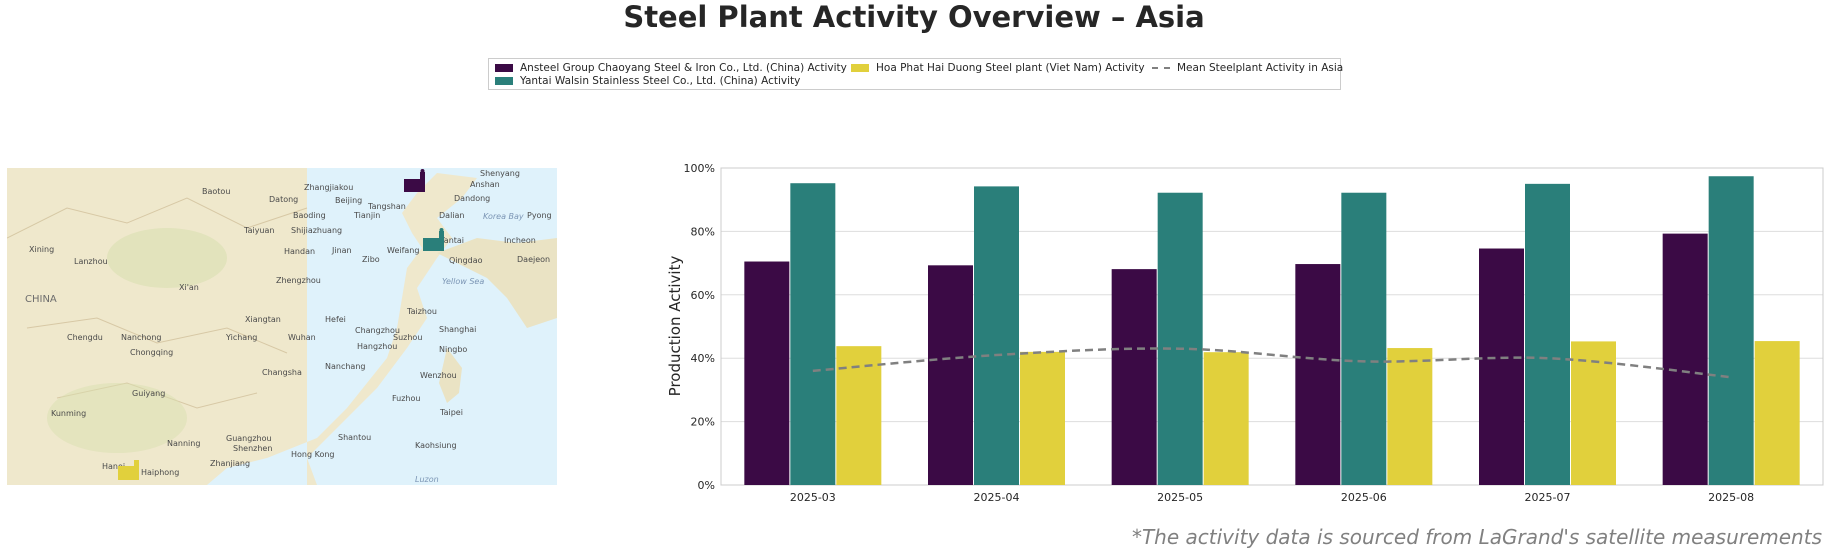 This screenshot has height=554, width=1828. I want to click on map-taiwan, so click(450, 375).